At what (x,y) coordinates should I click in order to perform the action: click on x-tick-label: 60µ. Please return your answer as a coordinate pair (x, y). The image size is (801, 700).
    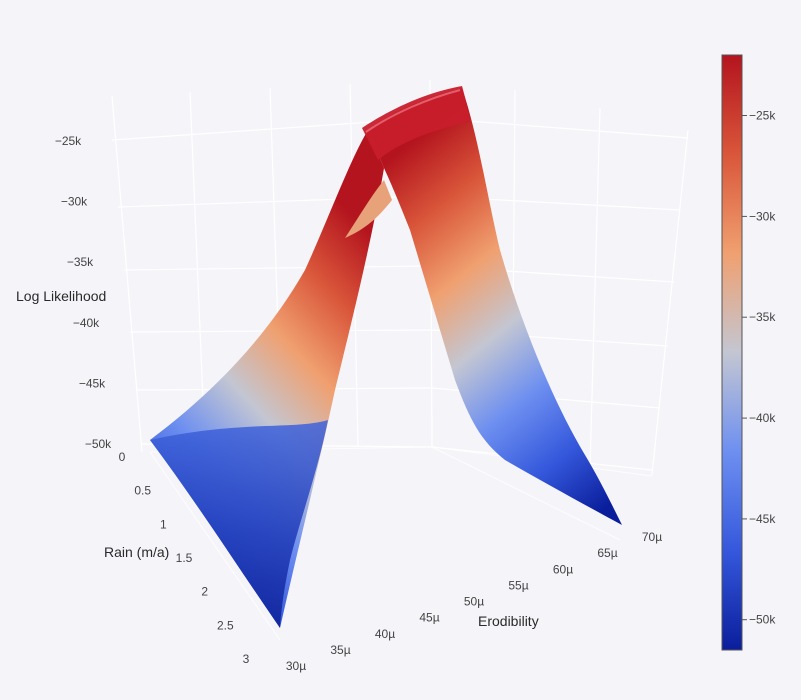
    Looking at the image, I should click on (563, 569).